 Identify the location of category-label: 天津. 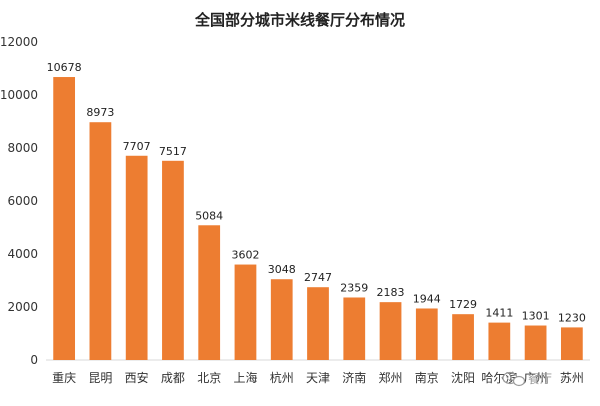
(318, 378).